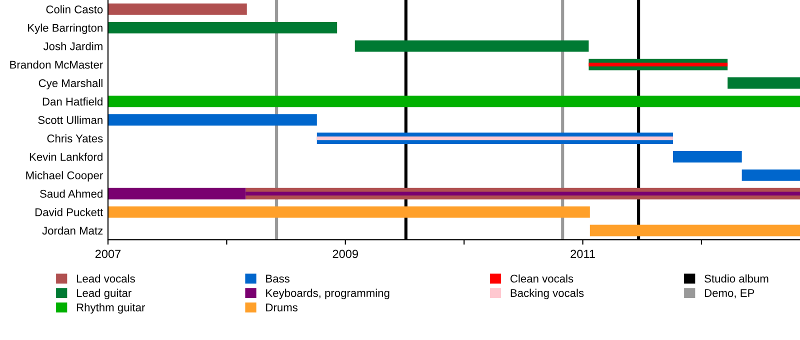  Describe the element at coordinates (736, 278) in the screenshot. I see `legend-label: Studio album` at that location.